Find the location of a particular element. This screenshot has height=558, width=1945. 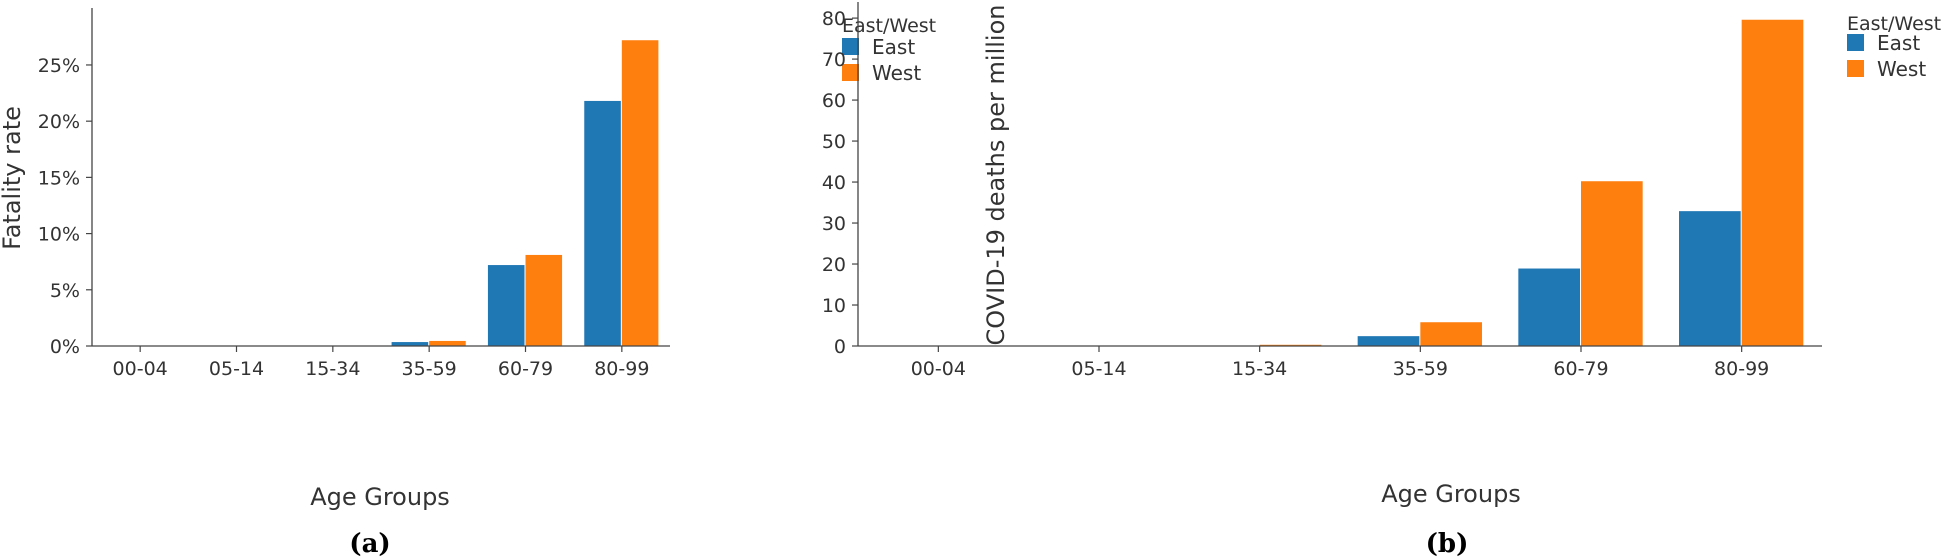

panel-b-xtick-label: 00-04 is located at coordinates (938, 369).